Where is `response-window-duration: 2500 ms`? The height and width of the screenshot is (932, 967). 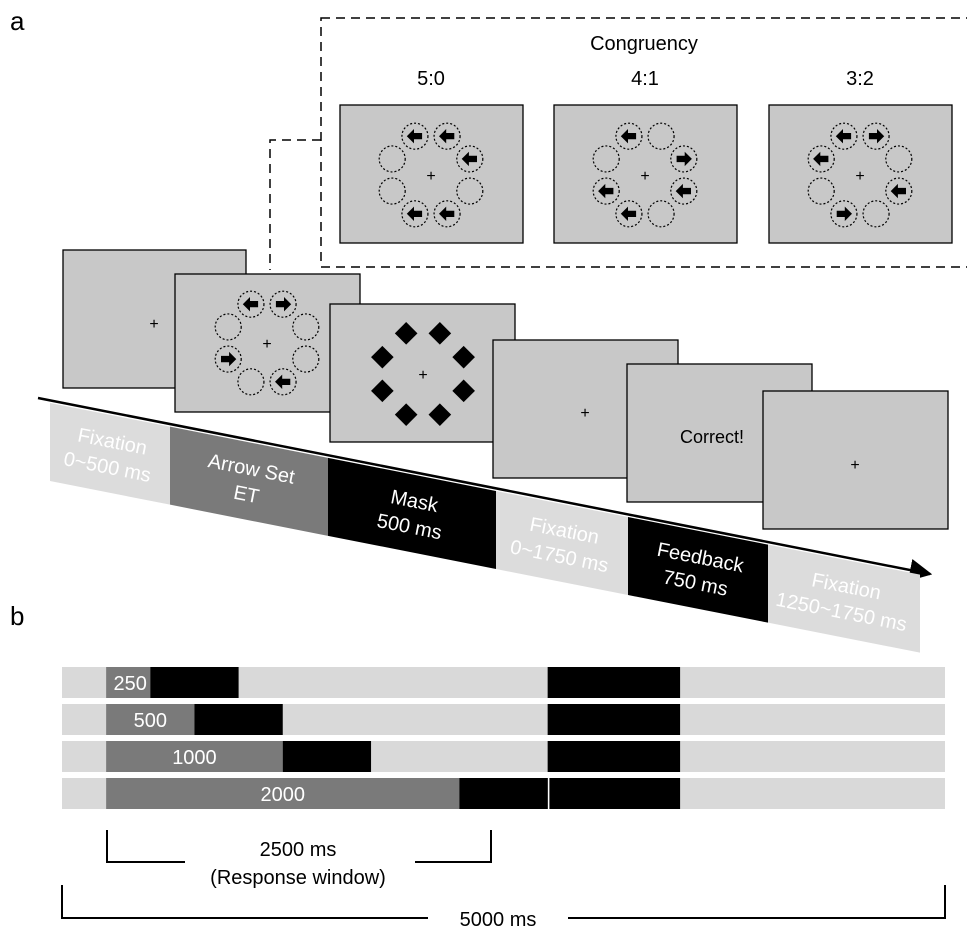 response-window-duration: 2500 ms is located at coordinates (298, 850).